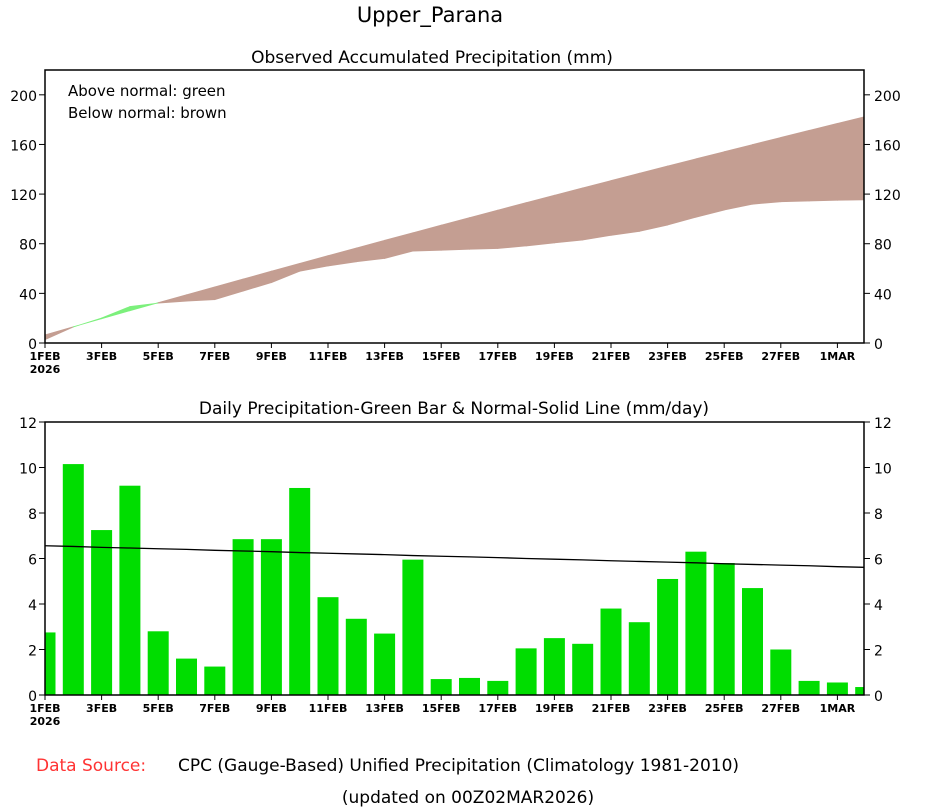 Image resolution: width=934 pixels, height=809 pixels. I want to click on y-tick-label-left: 10, so click(28, 470).